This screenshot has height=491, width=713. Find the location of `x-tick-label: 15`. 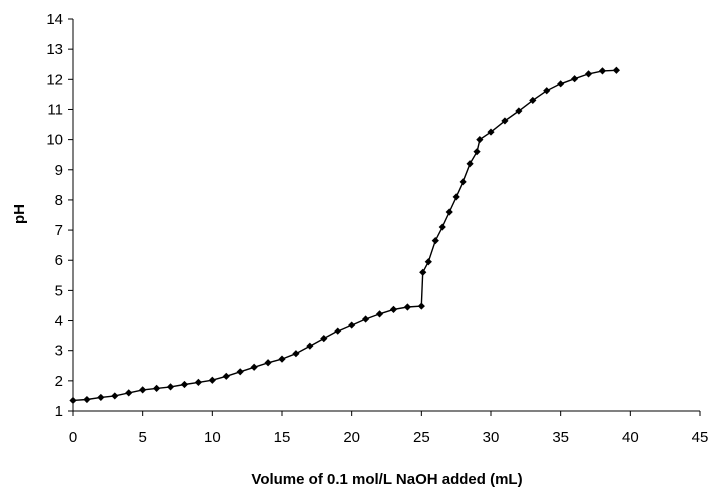

x-tick-label: 15 is located at coordinates (282, 437).